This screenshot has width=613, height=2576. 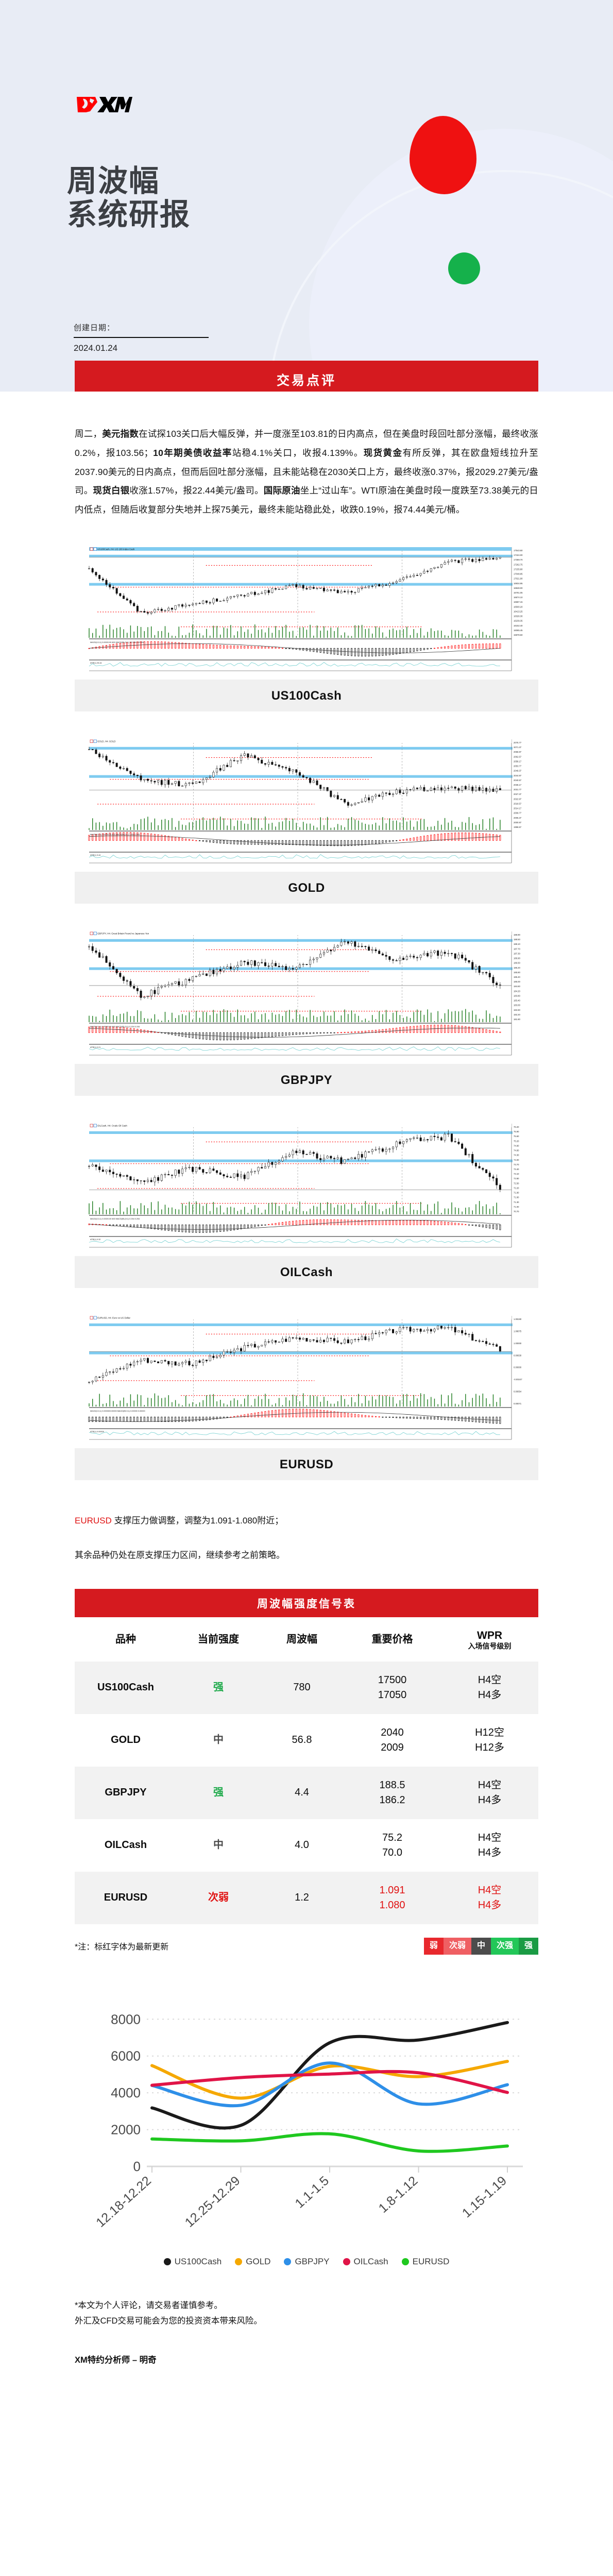 I want to click on price-axis-label: 0.00054, so click(x=518, y=1391).